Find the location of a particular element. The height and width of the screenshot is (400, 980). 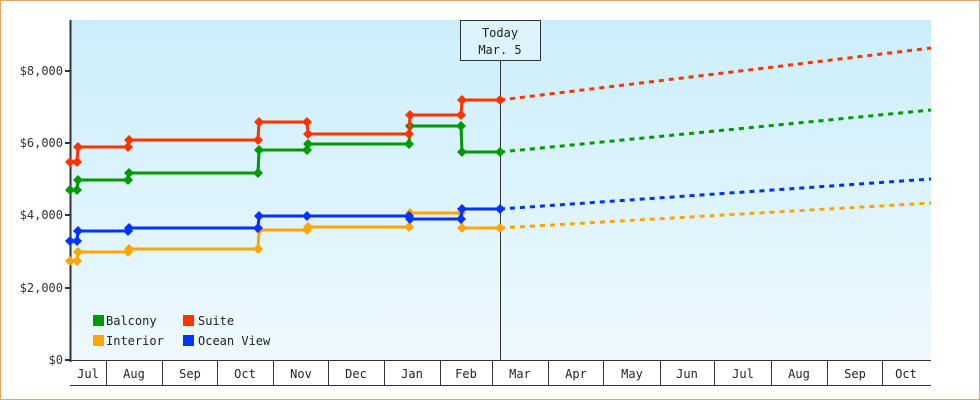

x-tick-label: Jan is located at coordinates (412, 374).